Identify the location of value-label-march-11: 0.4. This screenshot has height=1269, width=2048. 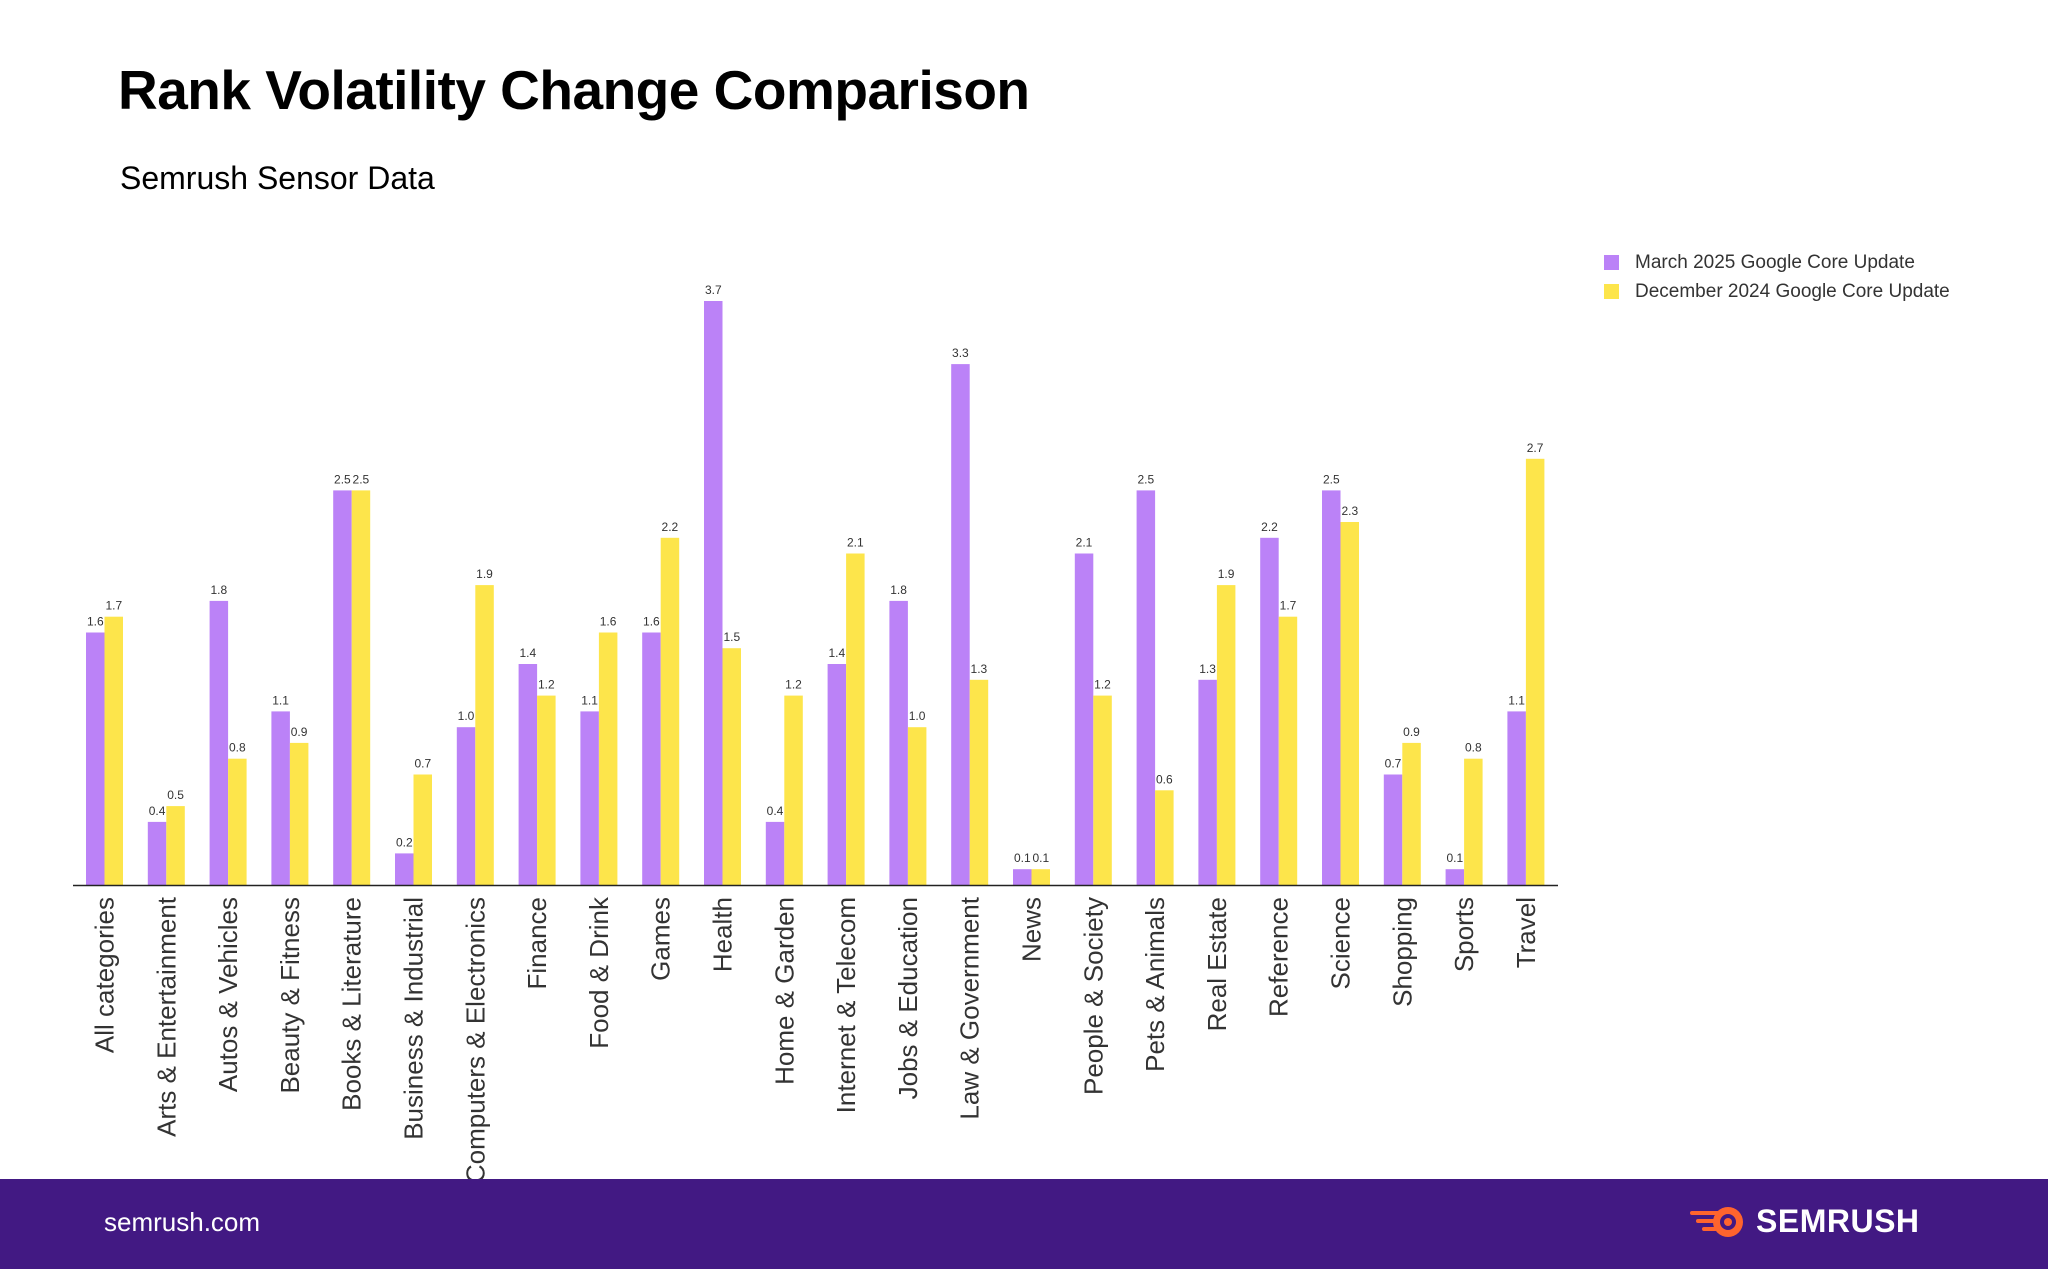
(775, 811).